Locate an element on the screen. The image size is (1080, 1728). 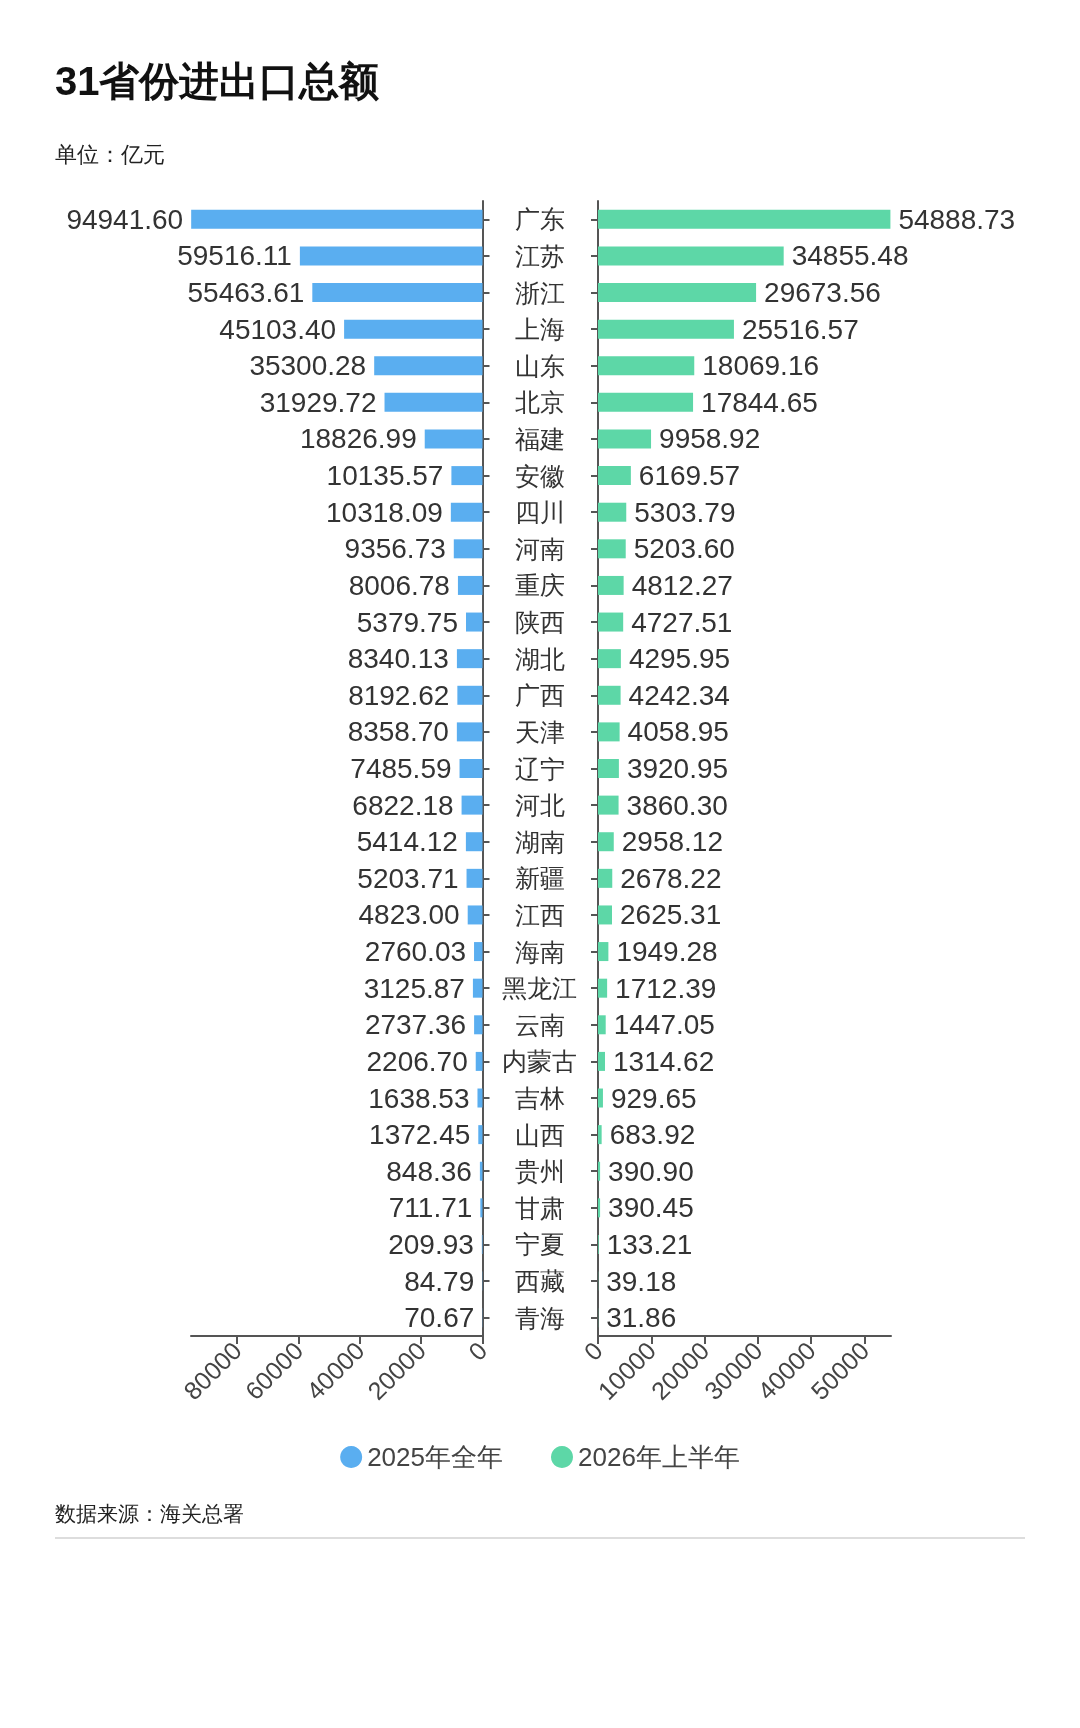
data-label: 31929.72 is located at coordinates (318, 402).